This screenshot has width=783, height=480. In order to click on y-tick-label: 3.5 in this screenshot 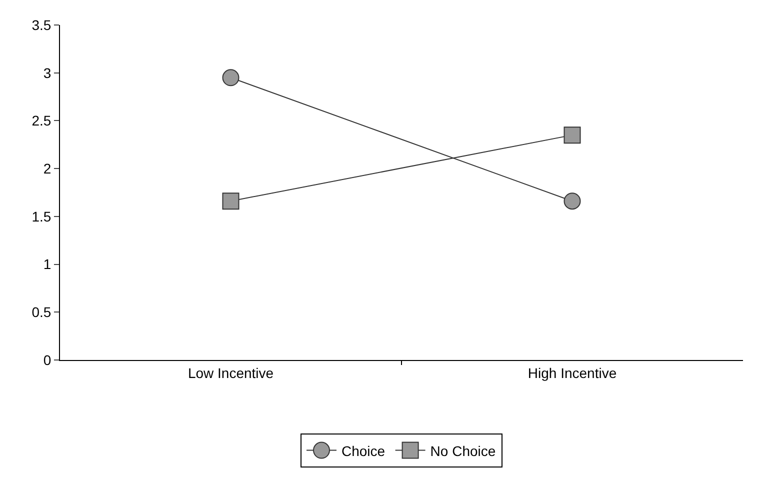, I will do `click(42, 24)`.